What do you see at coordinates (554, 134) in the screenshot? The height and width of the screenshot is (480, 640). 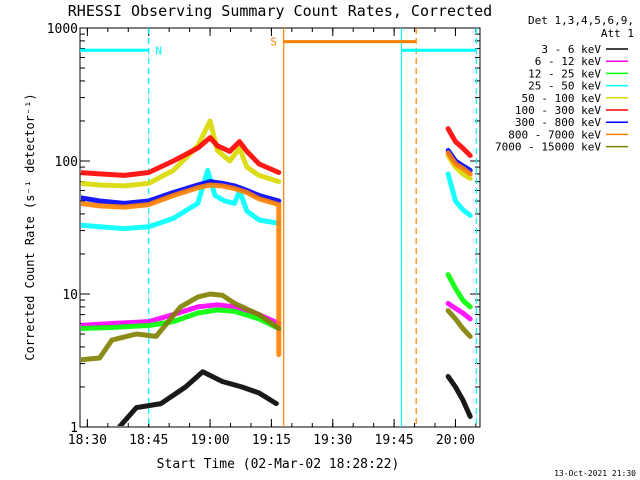 I see `legend-entry-label: 800 - 7000 keV` at bounding box center [554, 134].